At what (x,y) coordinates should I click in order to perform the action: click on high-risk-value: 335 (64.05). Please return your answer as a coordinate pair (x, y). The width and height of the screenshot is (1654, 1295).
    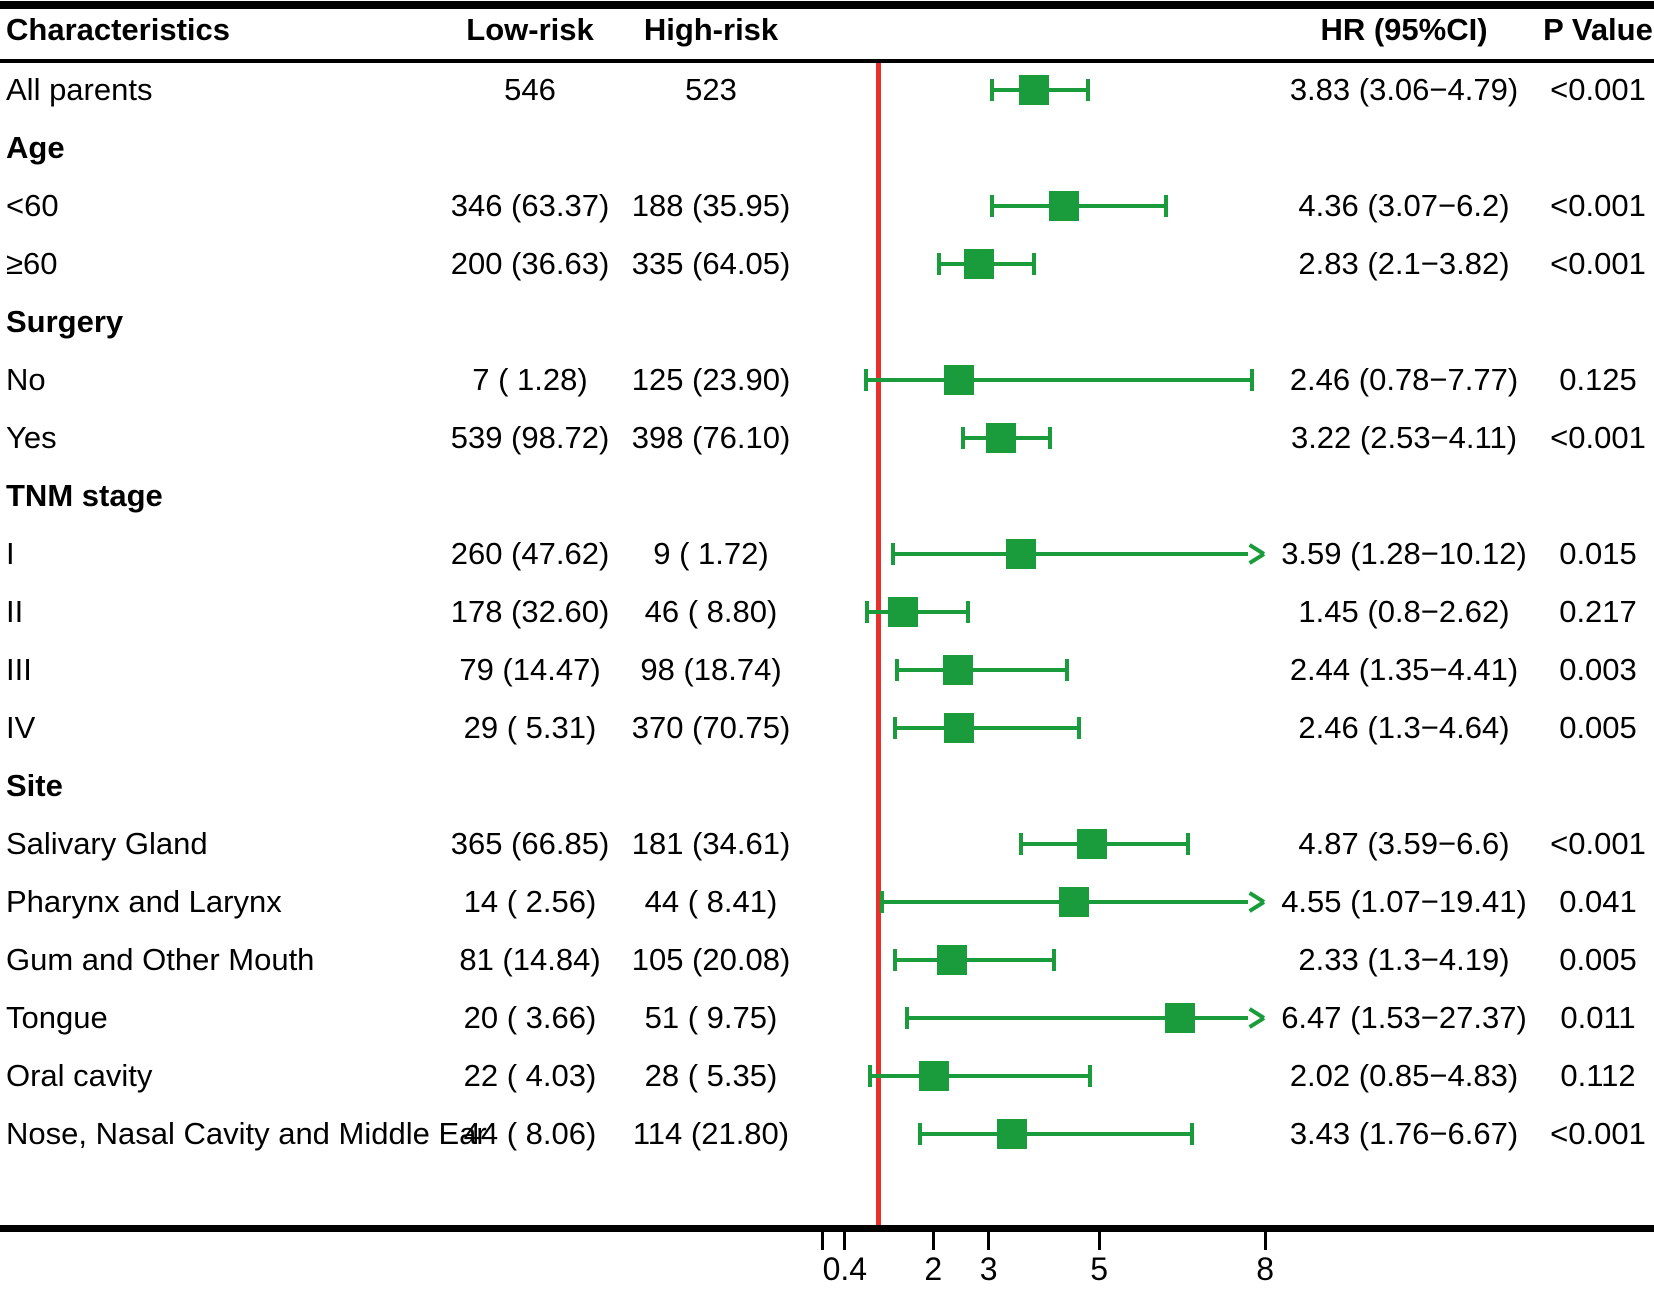
    Looking at the image, I should click on (711, 263).